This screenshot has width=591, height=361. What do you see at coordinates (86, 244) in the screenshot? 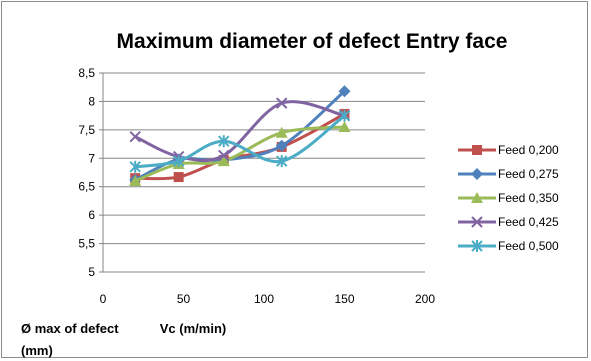
I see `y-tick-label: 5,5` at bounding box center [86, 244].